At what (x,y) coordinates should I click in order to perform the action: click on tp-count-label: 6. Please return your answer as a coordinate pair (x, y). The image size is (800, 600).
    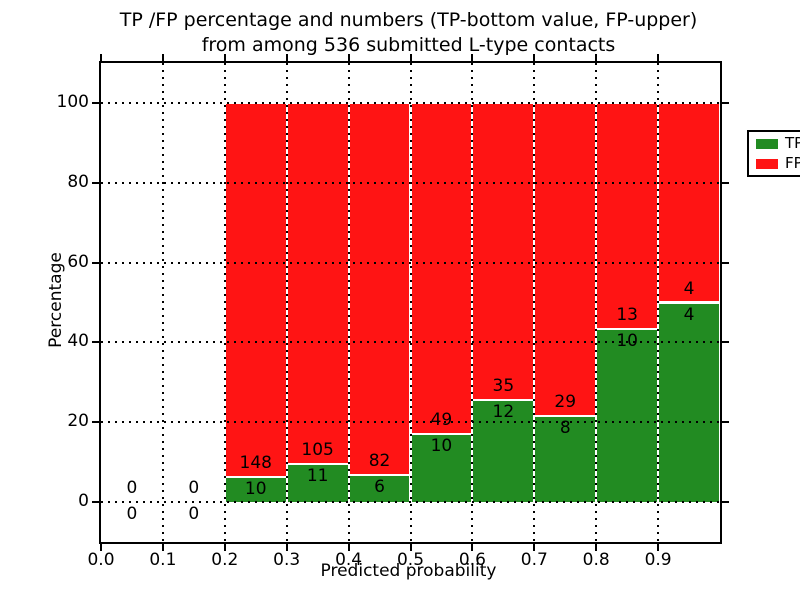
    Looking at the image, I should click on (379, 486).